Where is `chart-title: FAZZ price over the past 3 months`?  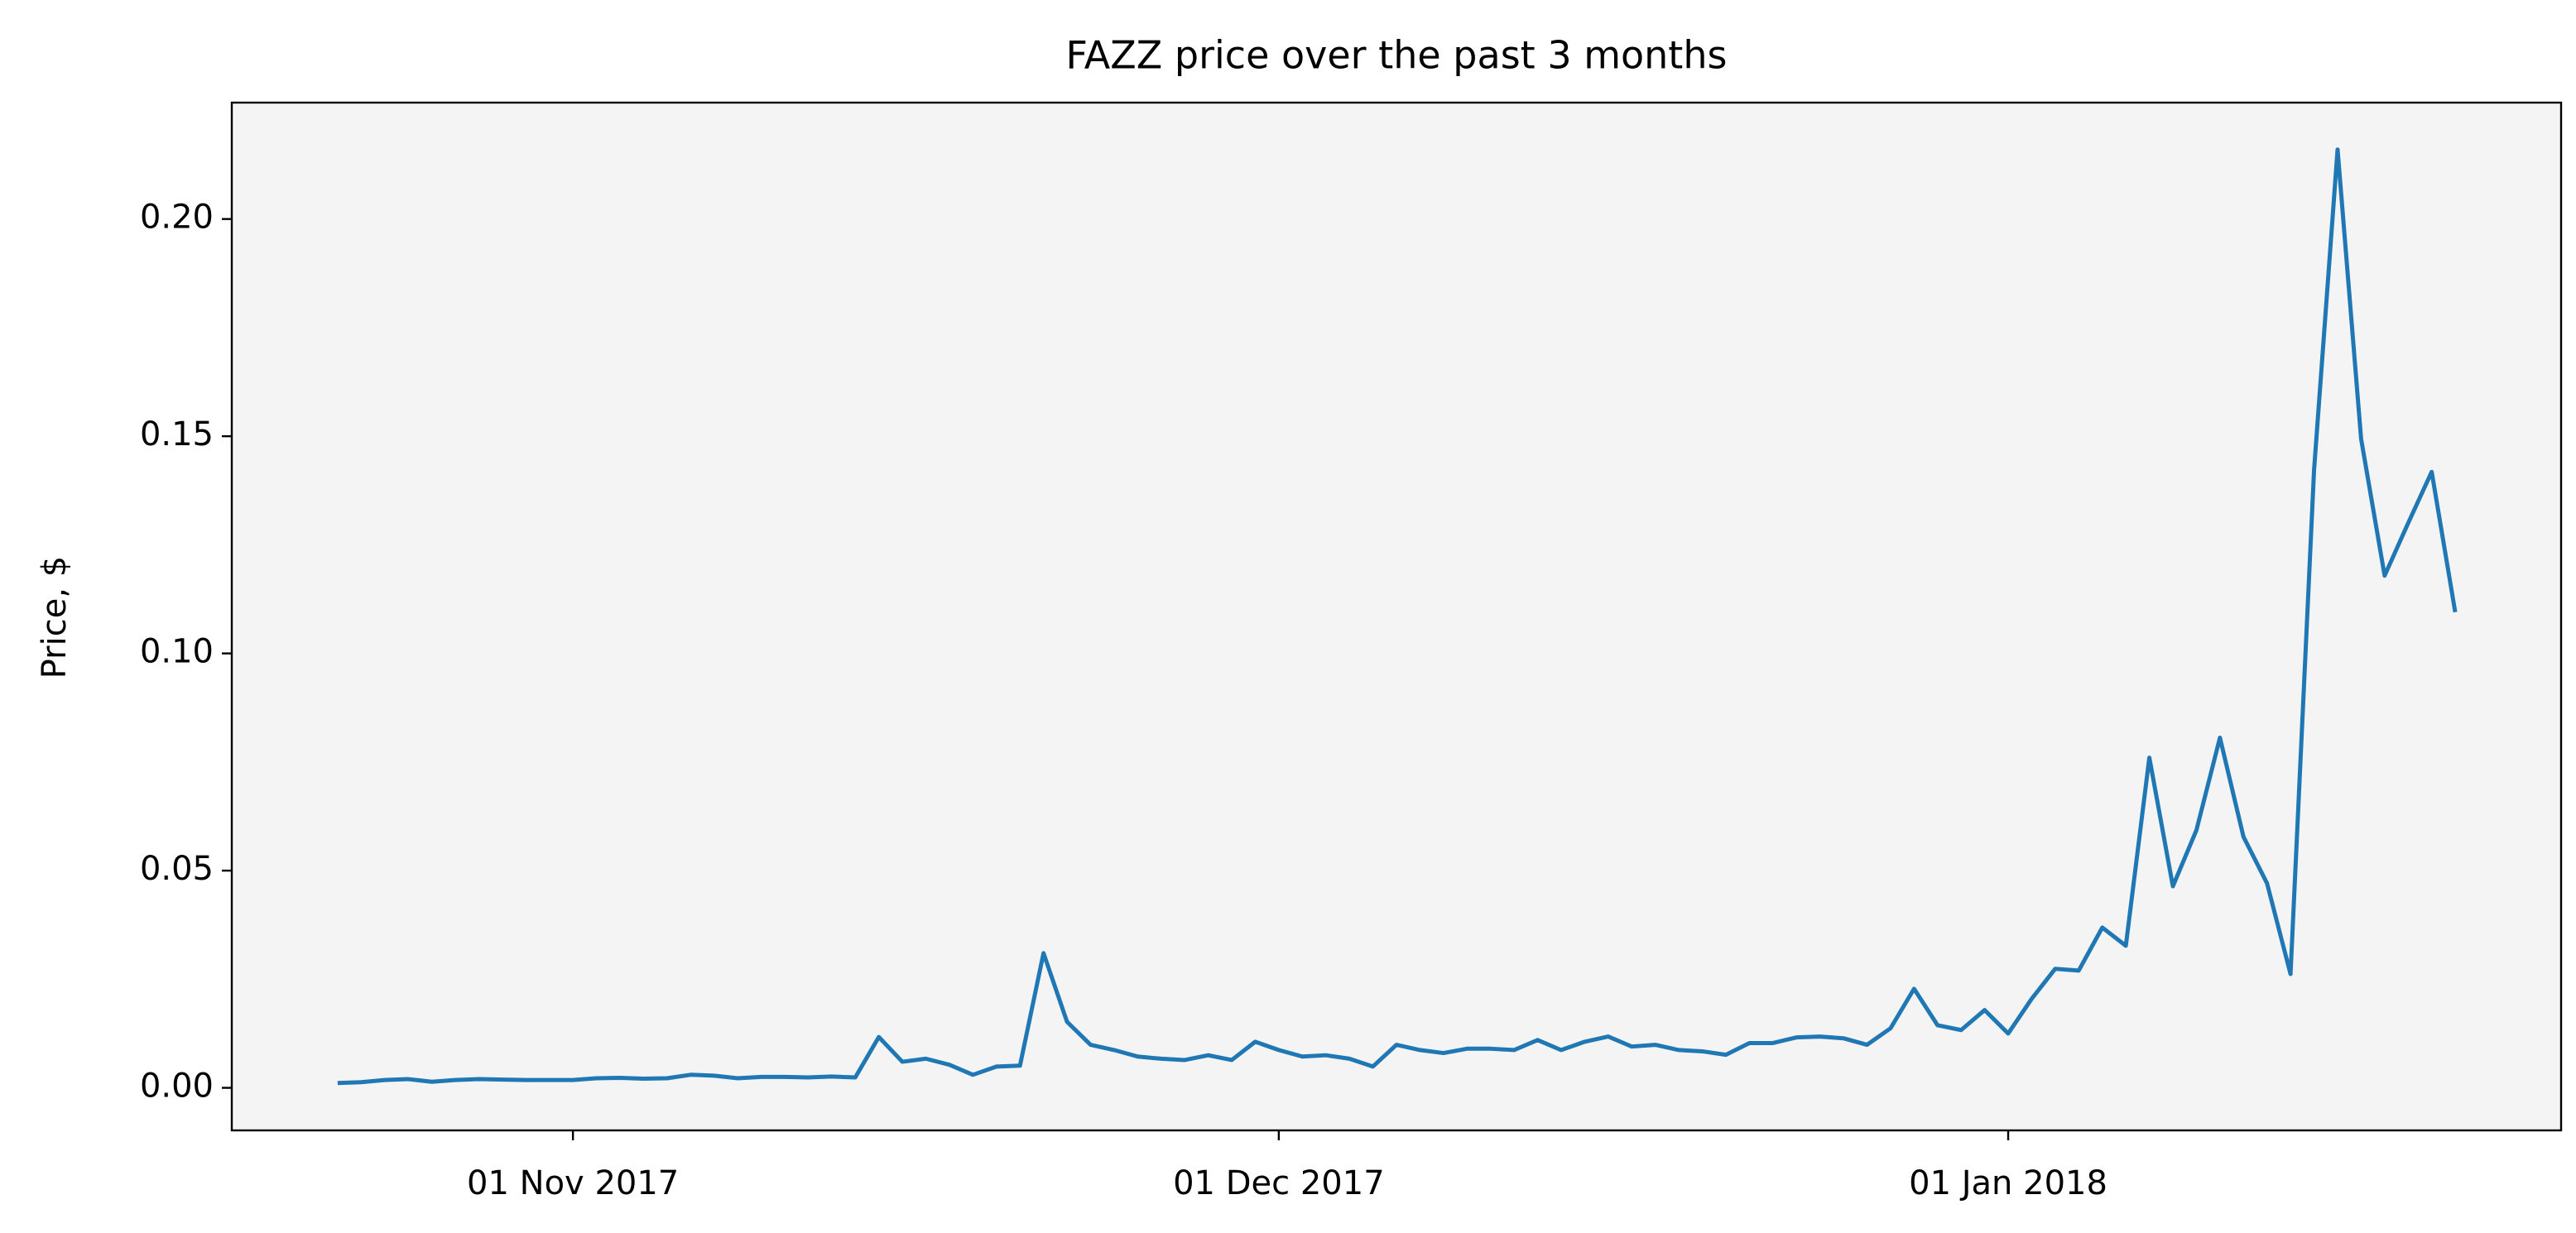
chart-title: FAZZ price over the past 3 months is located at coordinates (1397, 55).